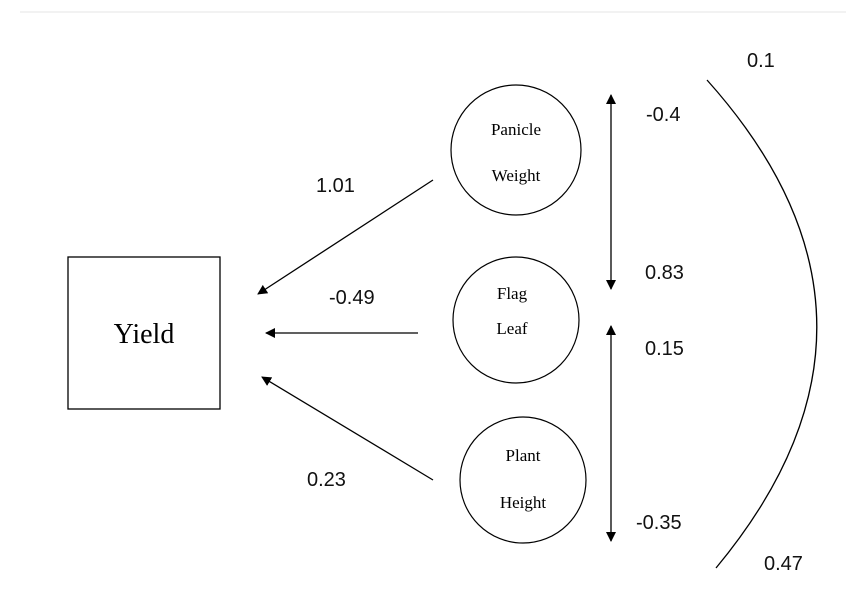  What do you see at coordinates (659, 523) in the screenshot?
I see `corr-label-flag-plant-lower: -0.35` at bounding box center [659, 523].